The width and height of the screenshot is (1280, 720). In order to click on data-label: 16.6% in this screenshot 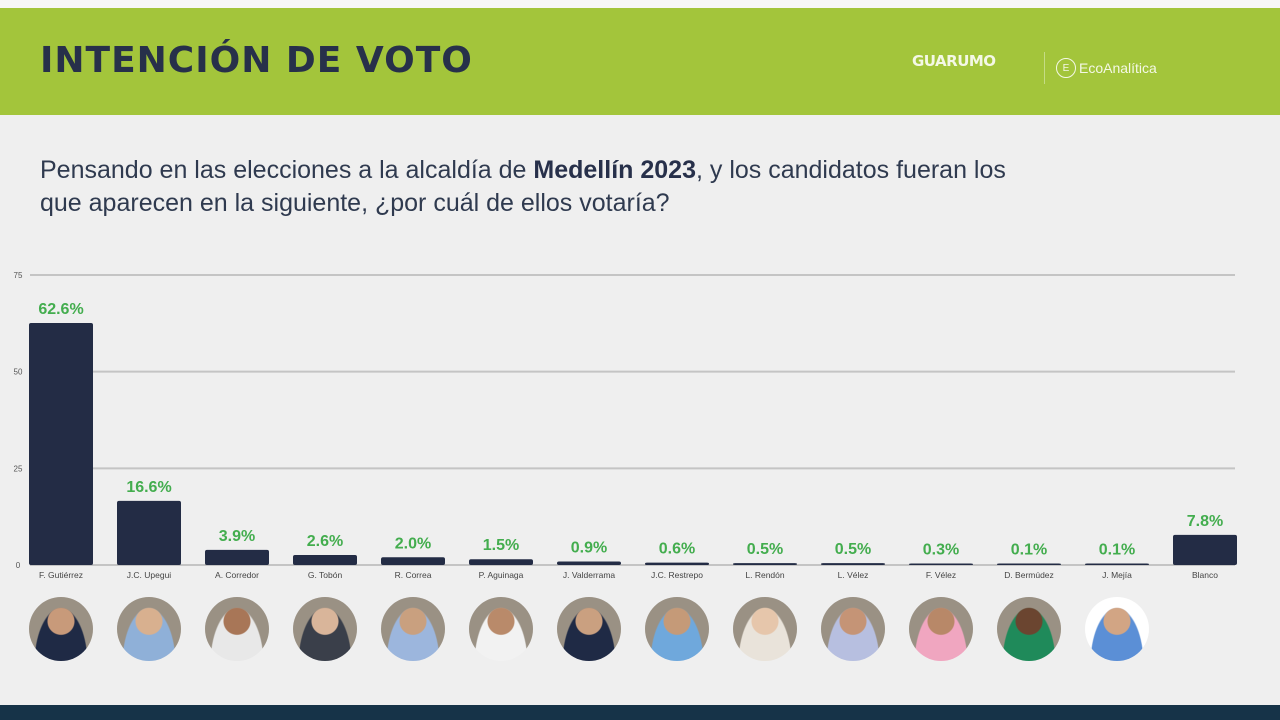, I will do `click(148, 487)`.